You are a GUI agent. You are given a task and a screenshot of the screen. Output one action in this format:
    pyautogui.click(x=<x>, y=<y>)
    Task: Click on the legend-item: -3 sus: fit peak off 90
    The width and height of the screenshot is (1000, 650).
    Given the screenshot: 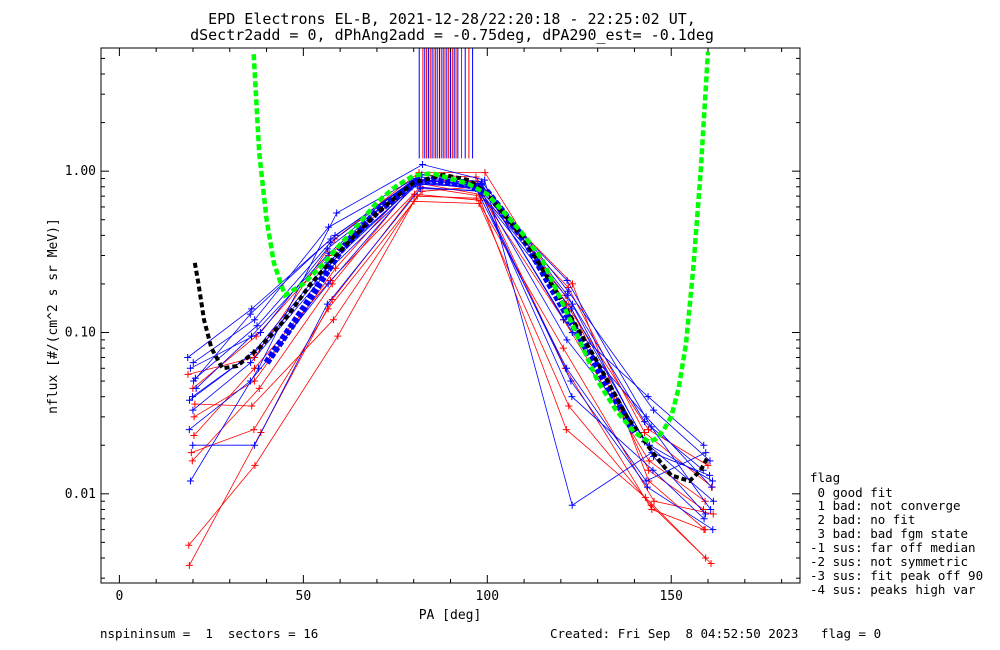 What is the action you would take?
    pyautogui.click(x=896, y=575)
    